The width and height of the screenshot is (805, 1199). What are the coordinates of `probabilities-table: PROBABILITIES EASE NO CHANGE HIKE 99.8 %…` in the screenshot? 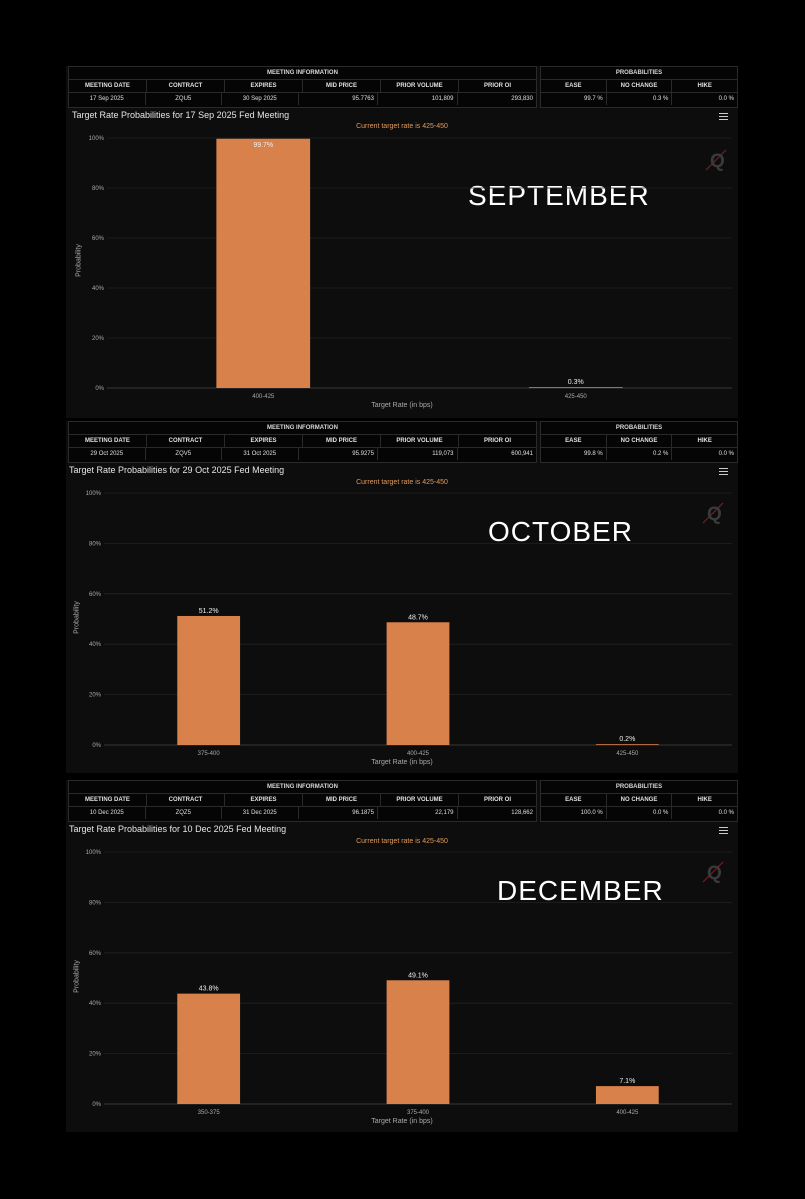 It's located at (639, 442).